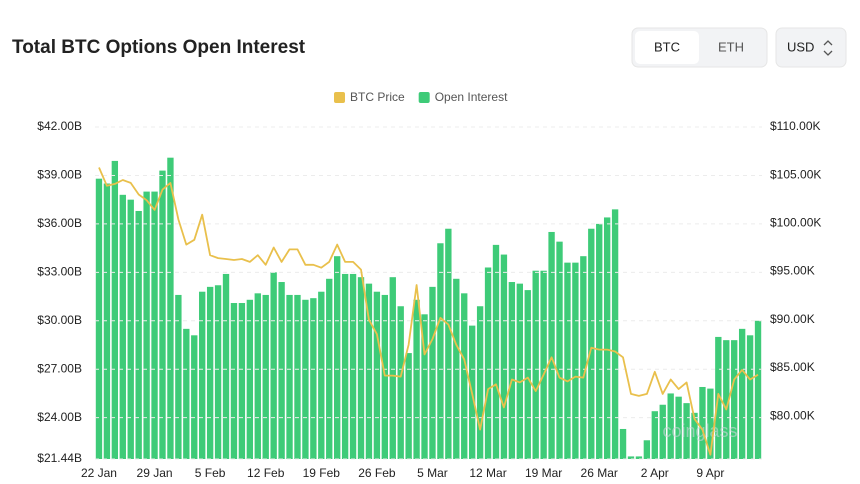  I want to click on asset-selected, so click(667, 47).